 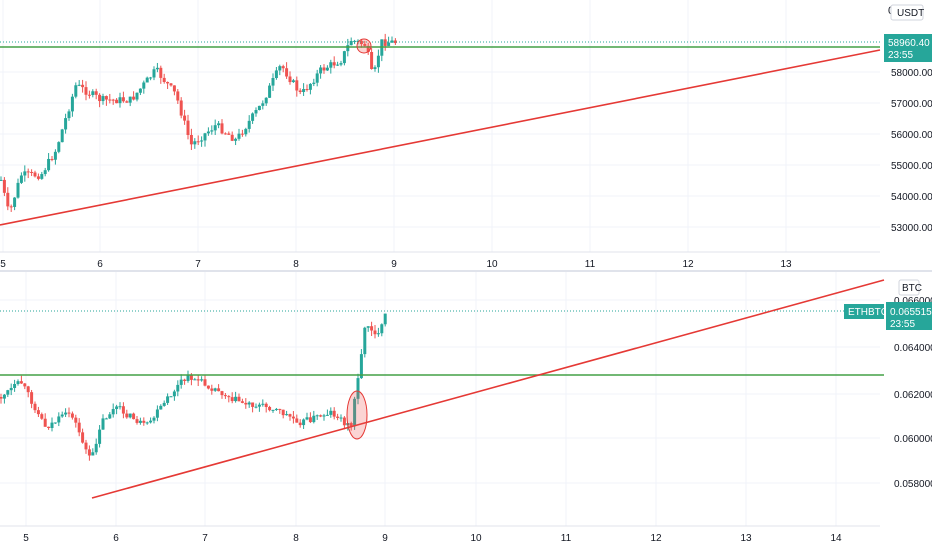 I want to click on time-axis: 5 6 7 8 9 10 11 12 13 14, so click(x=440, y=534).